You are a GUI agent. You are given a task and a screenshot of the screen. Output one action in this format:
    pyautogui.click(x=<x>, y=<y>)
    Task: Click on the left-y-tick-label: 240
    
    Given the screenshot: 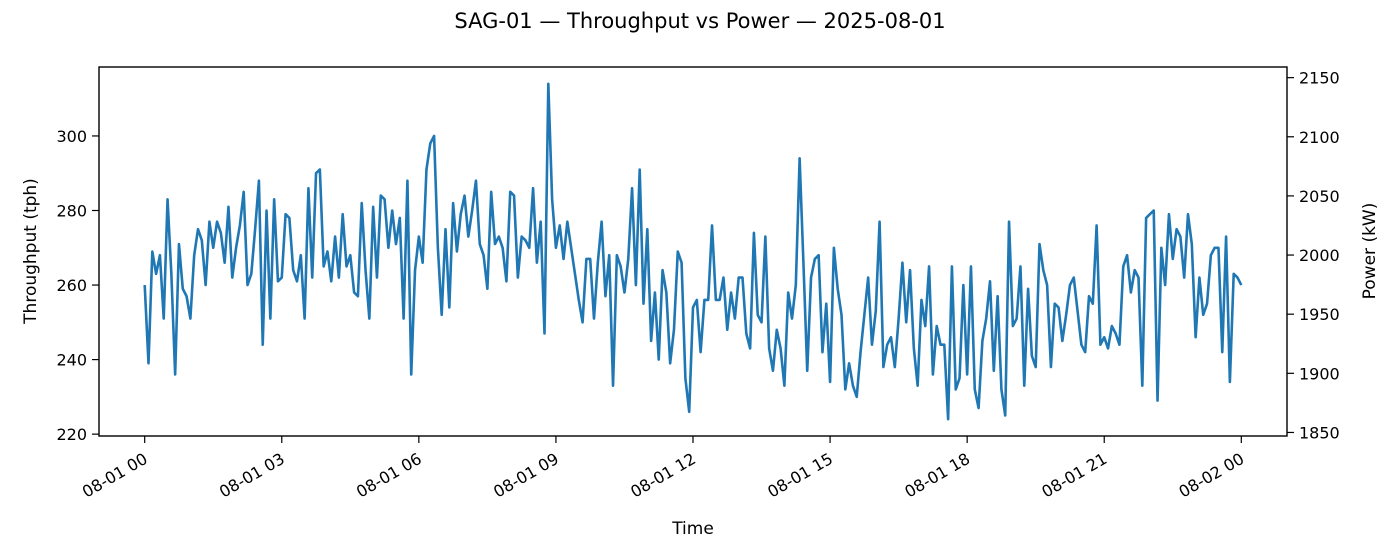 What is the action you would take?
    pyautogui.click(x=71, y=360)
    